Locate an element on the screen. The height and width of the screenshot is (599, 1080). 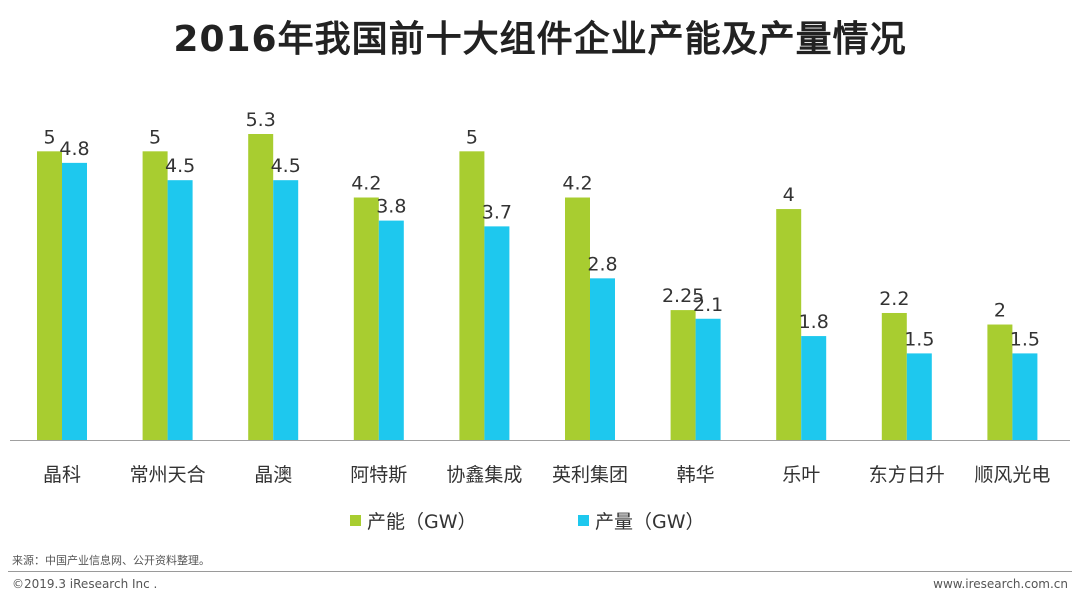
x-tick-label: 常州天合 is located at coordinates (168, 475).